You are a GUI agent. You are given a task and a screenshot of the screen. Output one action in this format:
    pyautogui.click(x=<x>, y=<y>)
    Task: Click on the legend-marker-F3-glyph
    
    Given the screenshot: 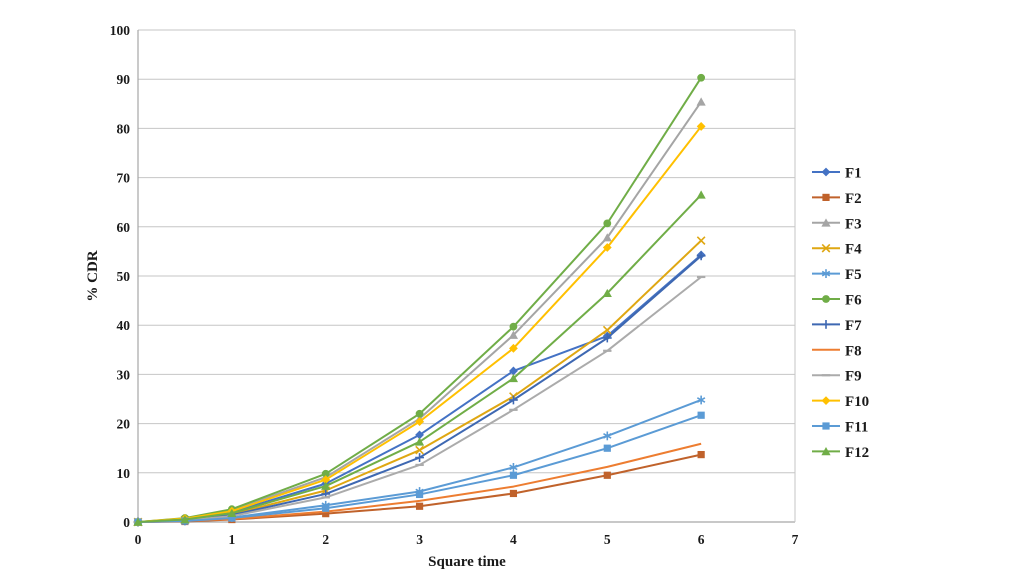 What is the action you would take?
    pyautogui.click(x=826, y=222)
    